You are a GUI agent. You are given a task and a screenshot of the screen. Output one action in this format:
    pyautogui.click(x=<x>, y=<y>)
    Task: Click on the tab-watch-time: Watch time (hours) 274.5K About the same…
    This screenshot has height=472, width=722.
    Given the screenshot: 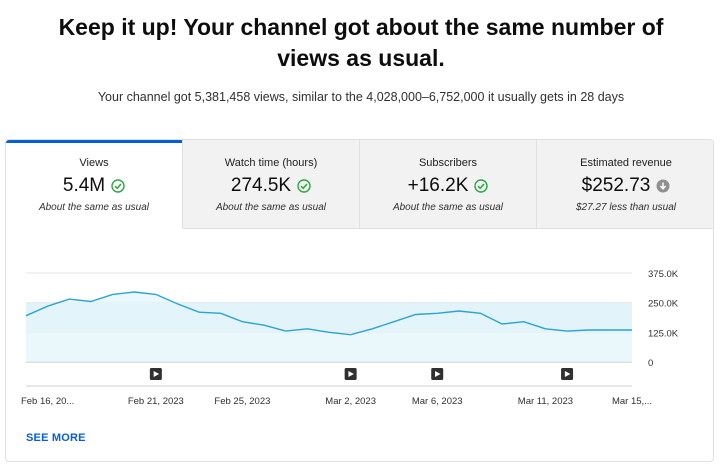 What is the action you would take?
    pyautogui.click(x=271, y=184)
    